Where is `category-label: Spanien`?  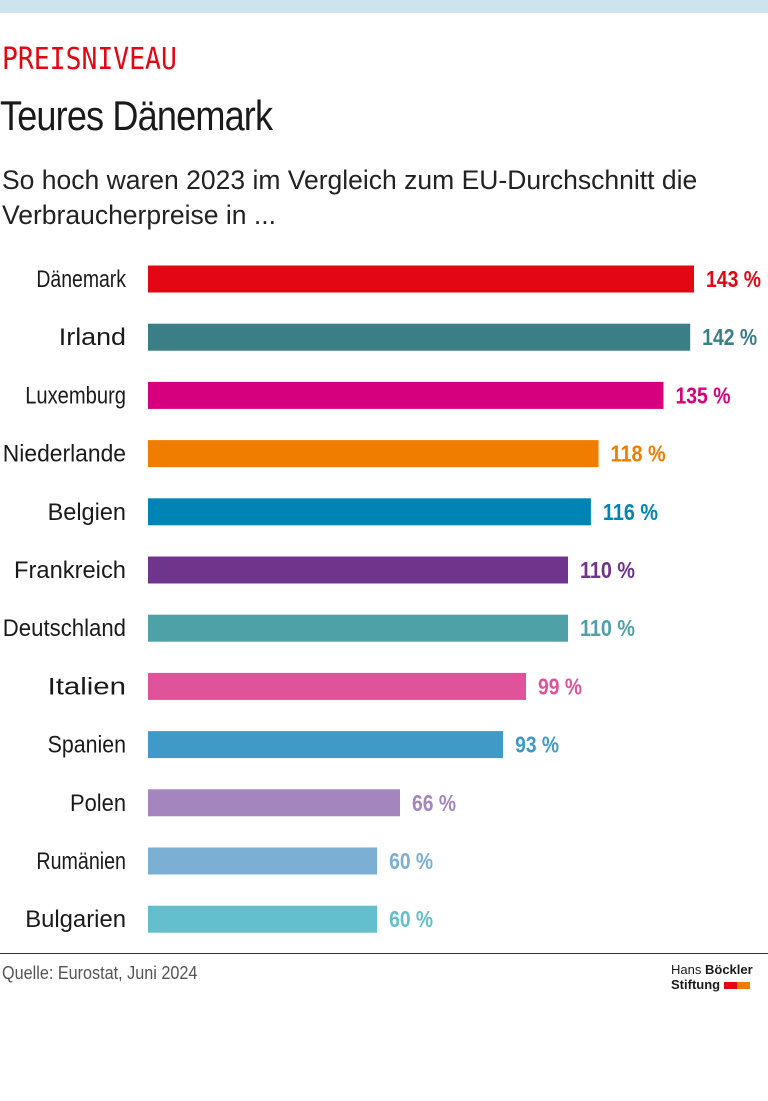
category-label: Spanien is located at coordinates (87, 745).